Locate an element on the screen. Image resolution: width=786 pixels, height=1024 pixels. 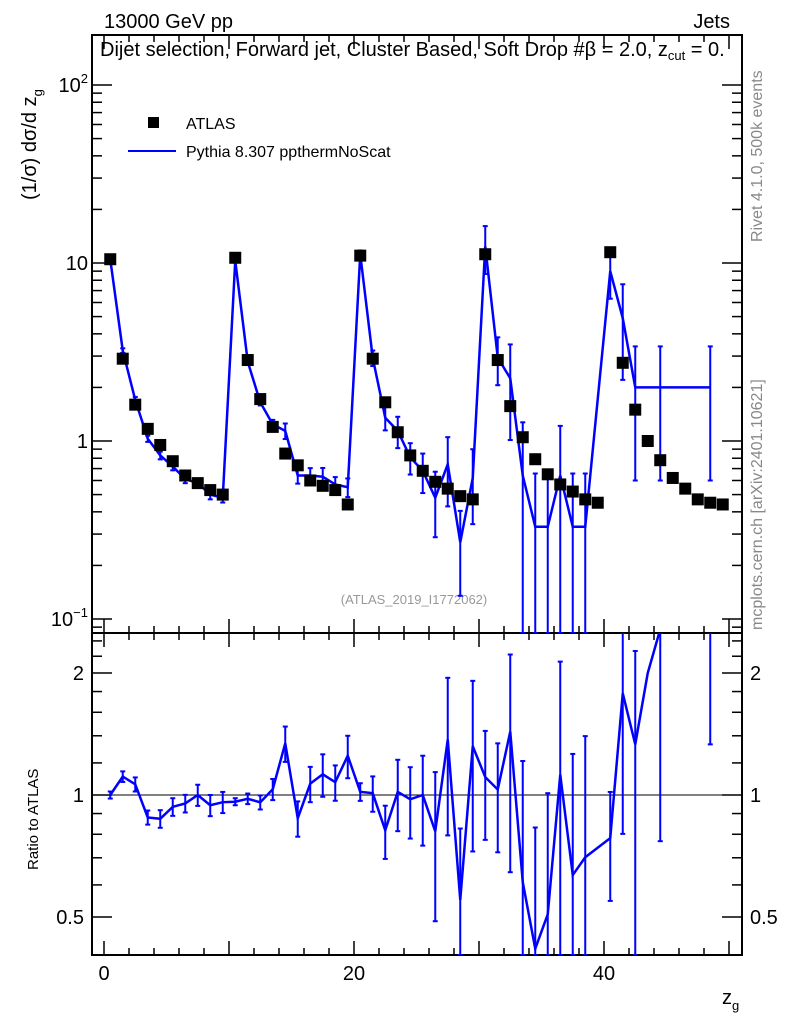
ratio-y-tick-label-right: 1 is located at coordinates (755, 796).